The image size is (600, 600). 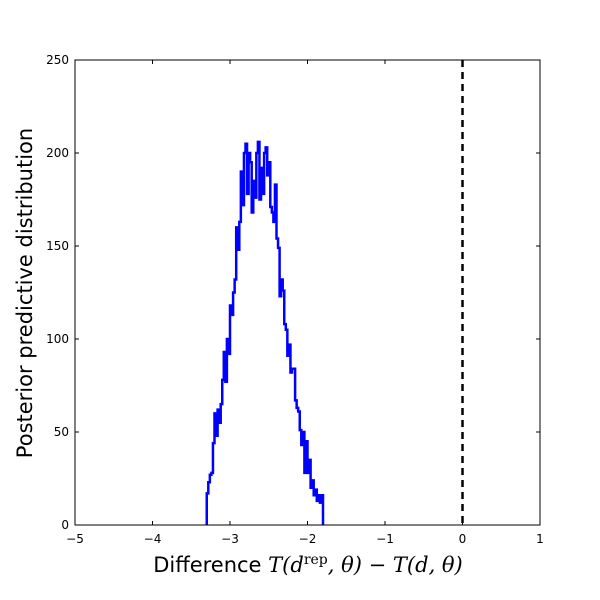 I want to click on x-axis-label: Difference T(drep, θ) − T(d, θ), so click(x=308, y=564).